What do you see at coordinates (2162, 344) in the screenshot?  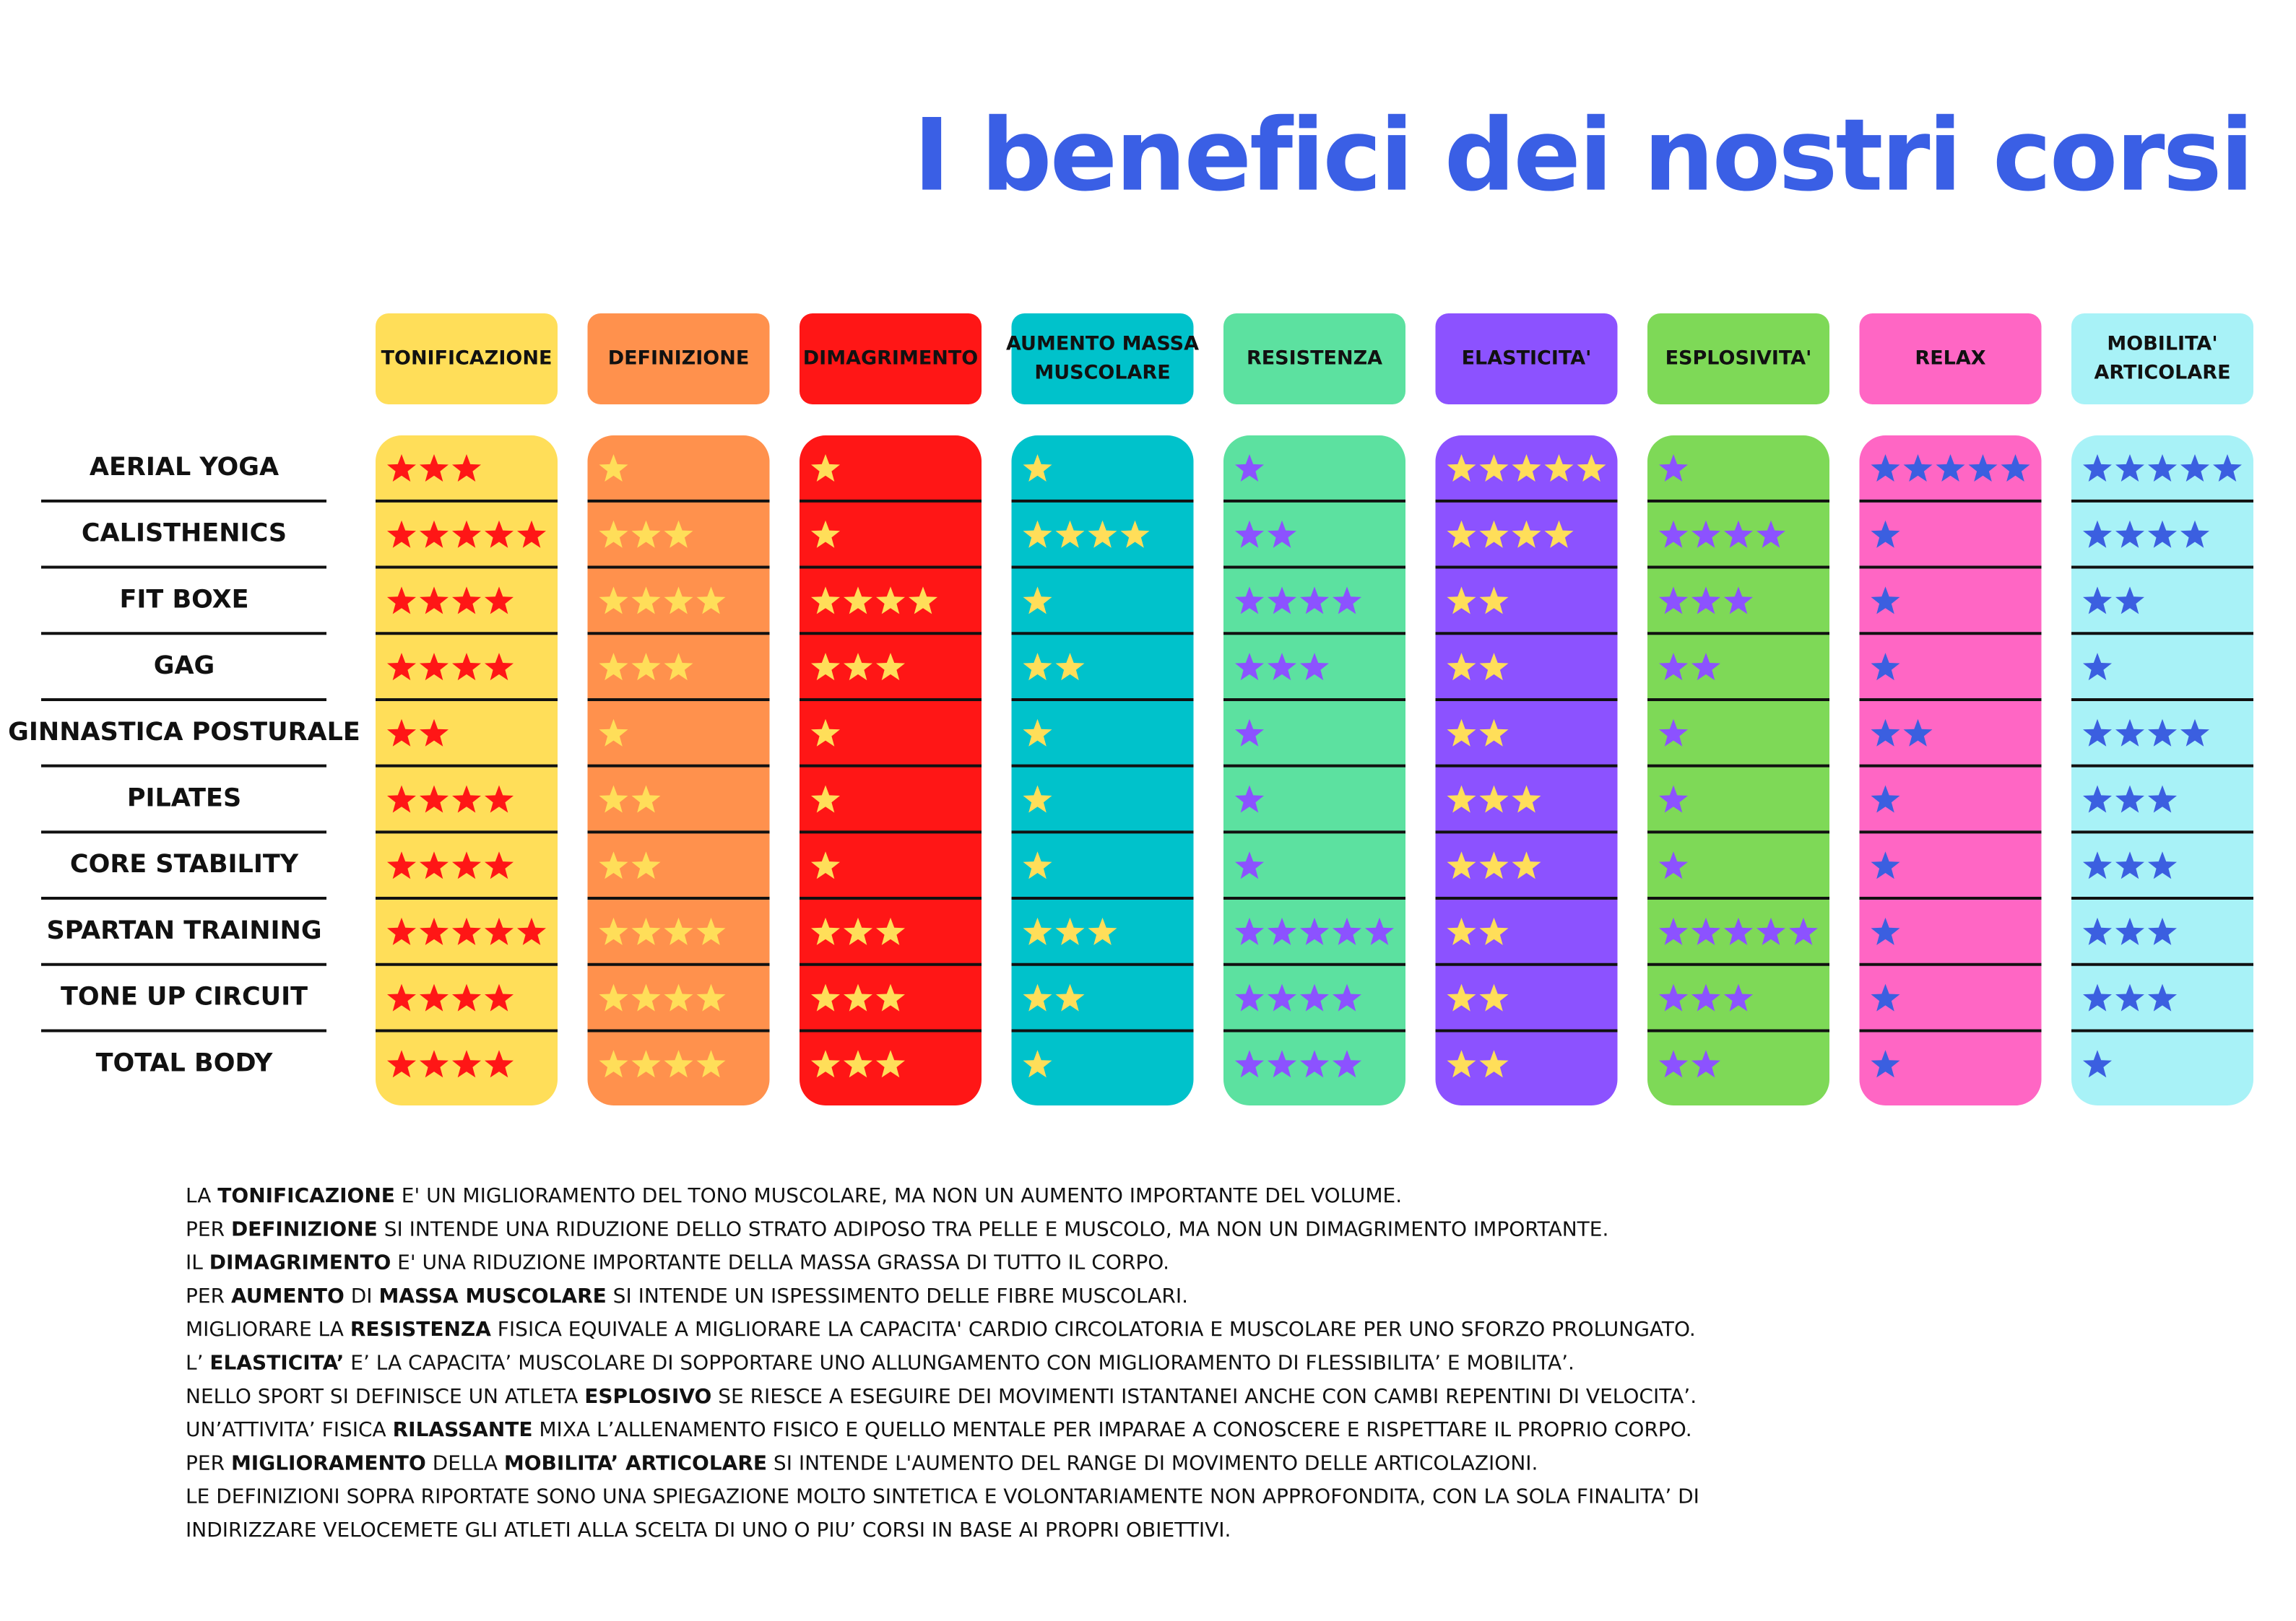 I see `column-header-label: MOBILITA'` at bounding box center [2162, 344].